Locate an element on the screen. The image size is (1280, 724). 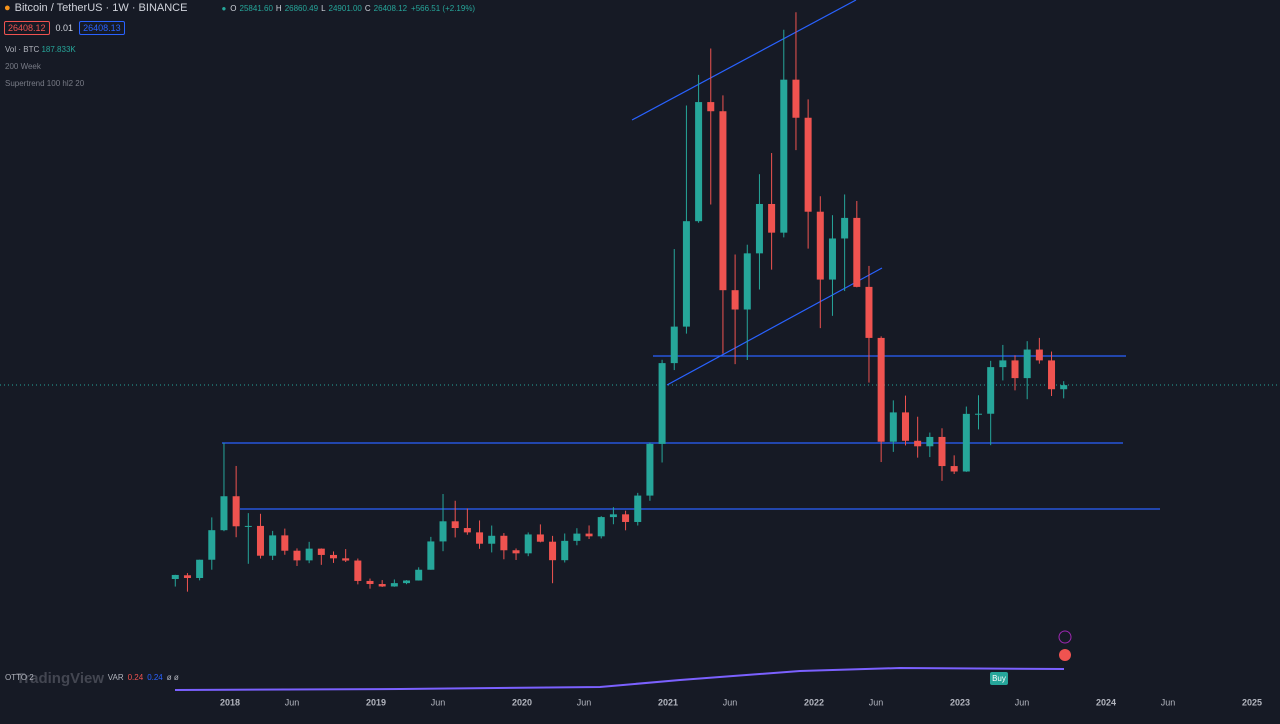
indicator-name: Vol · BTC is located at coordinates (22, 49).